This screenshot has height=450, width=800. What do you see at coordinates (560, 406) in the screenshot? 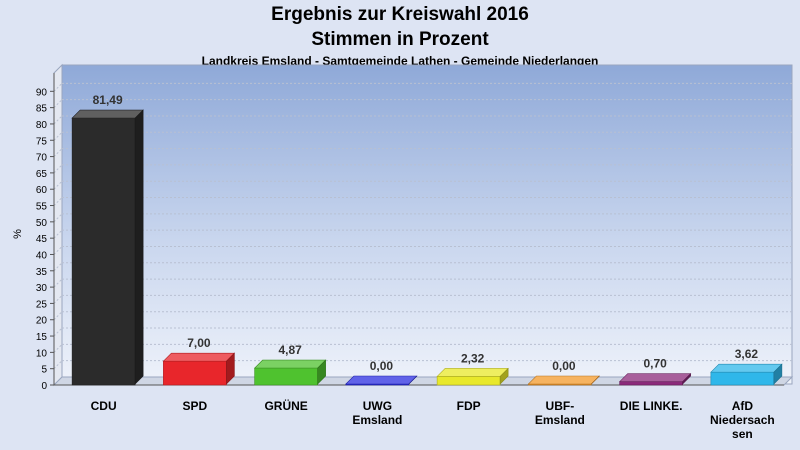
I see `x-tick-label-line: UBF-` at bounding box center [560, 406].